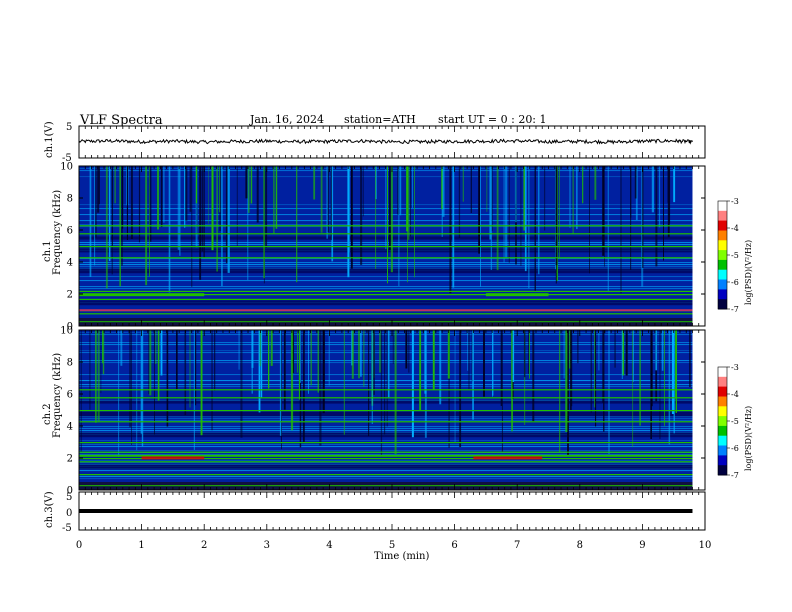 The height and width of the screenshot is (612, 792). Describe the element at coordinates (517, 545) in the screenshot. I see `x-tick-label: 7` at that location.